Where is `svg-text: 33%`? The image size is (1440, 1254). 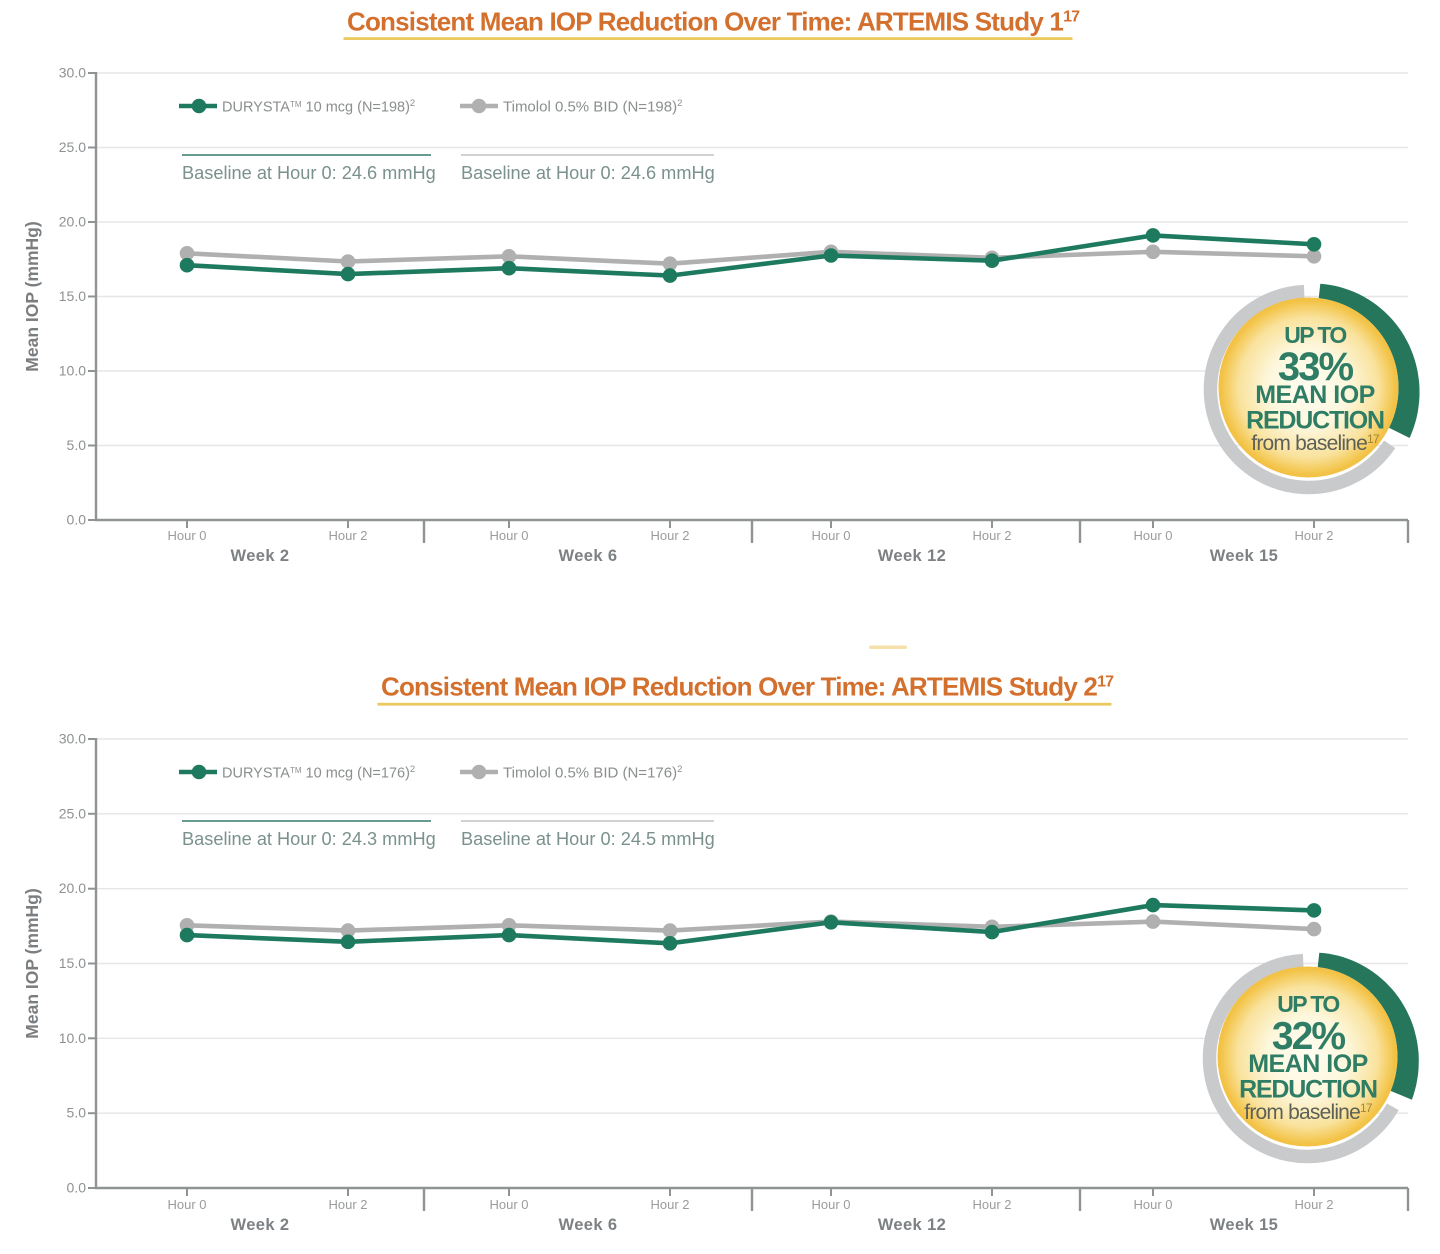
svg-text: 33% is located at coordinates (1316, 367).